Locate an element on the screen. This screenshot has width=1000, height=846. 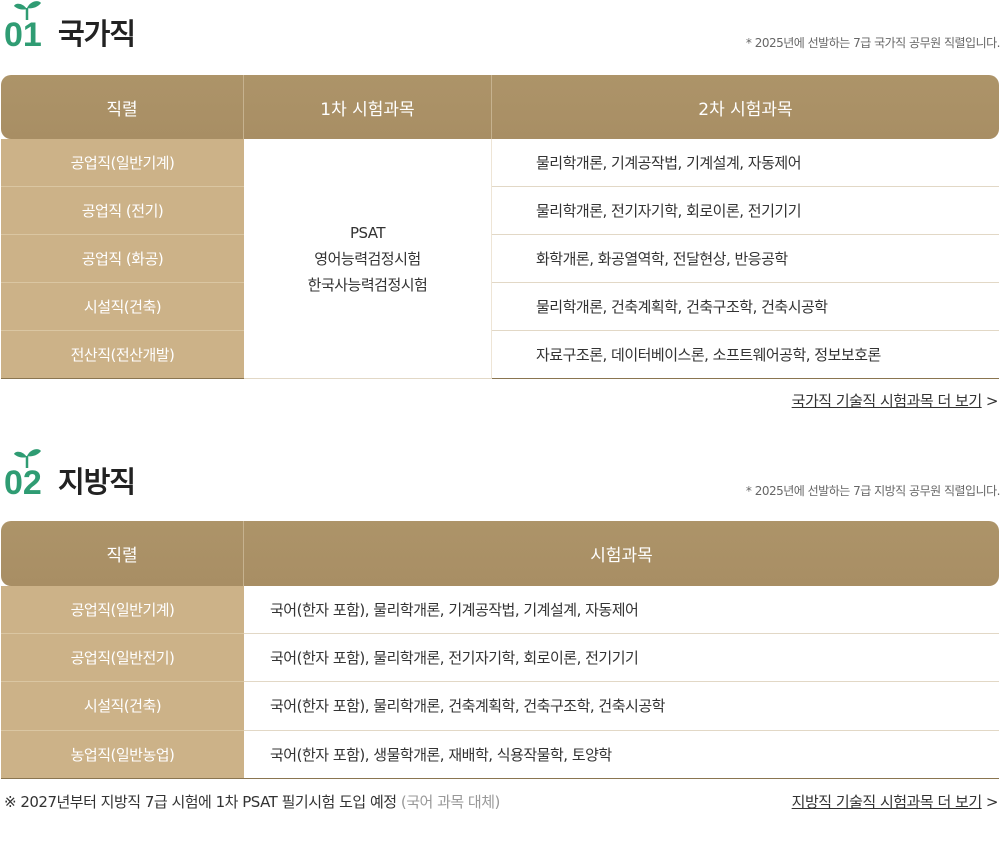
subject: 영어능력검정시험 is located at coordinates (367, 258).